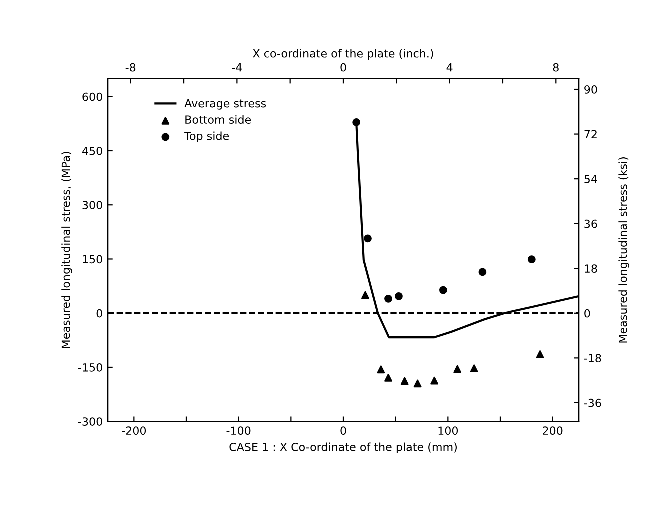  Describe the element at coordinates (92, 205) in the screenshot. I see `y-tick-label: 300` at that location.